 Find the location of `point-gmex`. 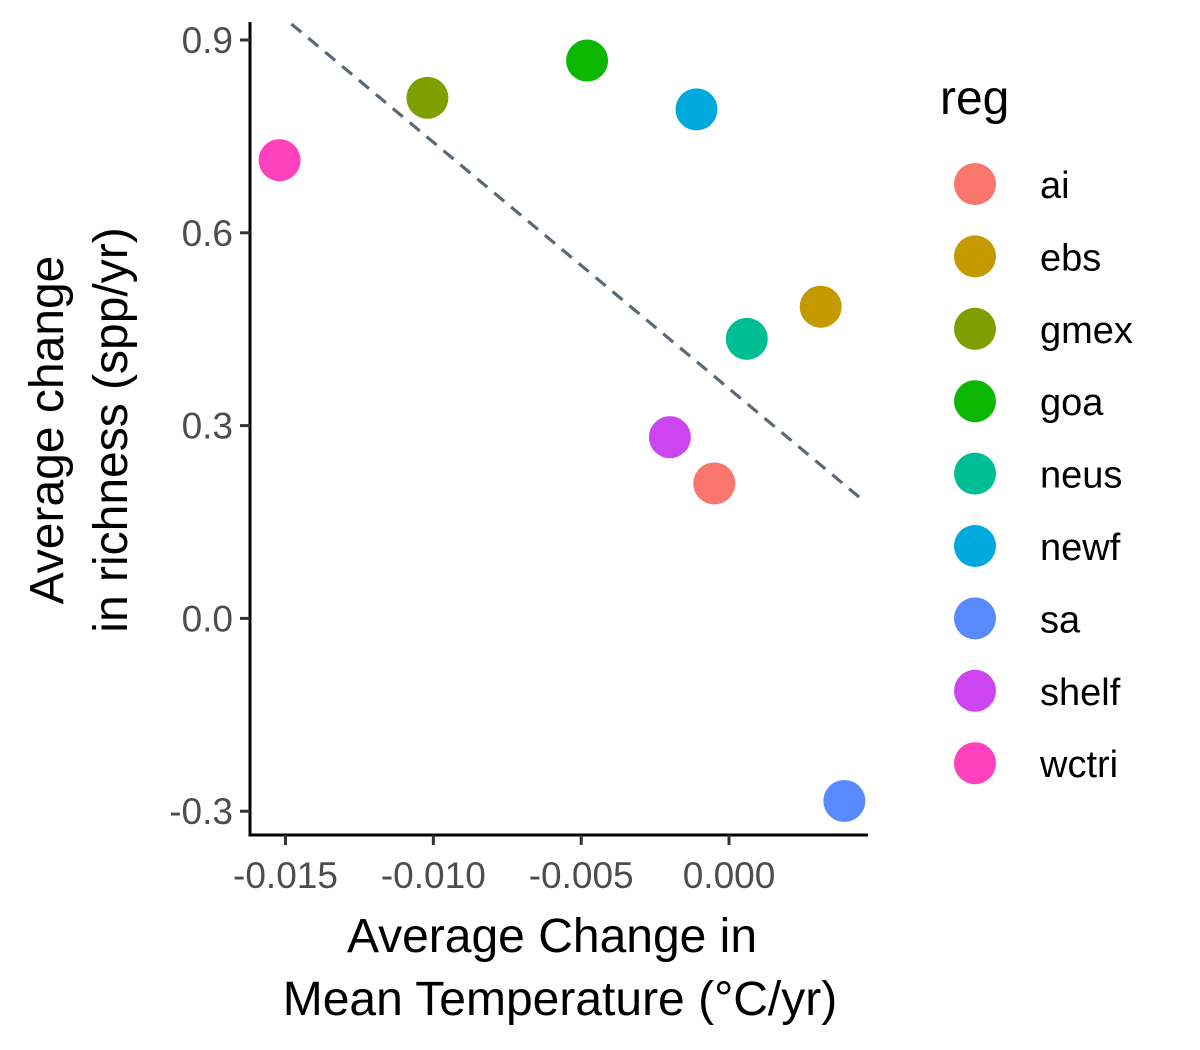

point-gmex is located at coordinates (427, 97).